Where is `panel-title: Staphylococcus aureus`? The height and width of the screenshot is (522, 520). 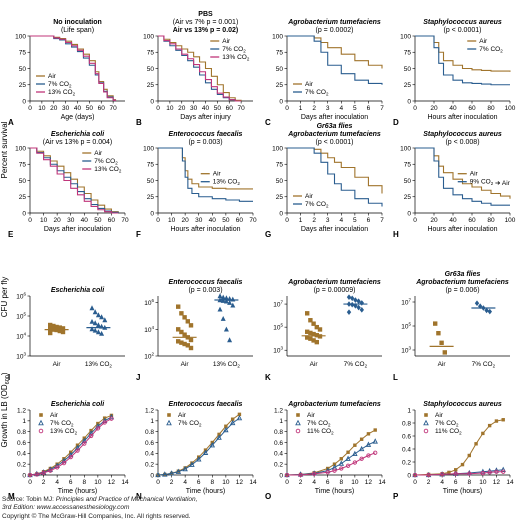 panel-title: Staphylococcus aureus is located at coordinates (462, 134).